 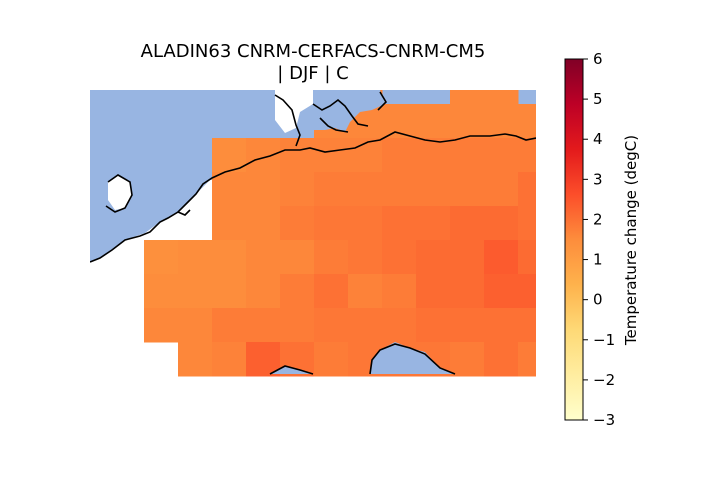 What do you see at coordinates (120, 192) in the screenshot?
I see `land-uk` at bounding box center [120, 192].